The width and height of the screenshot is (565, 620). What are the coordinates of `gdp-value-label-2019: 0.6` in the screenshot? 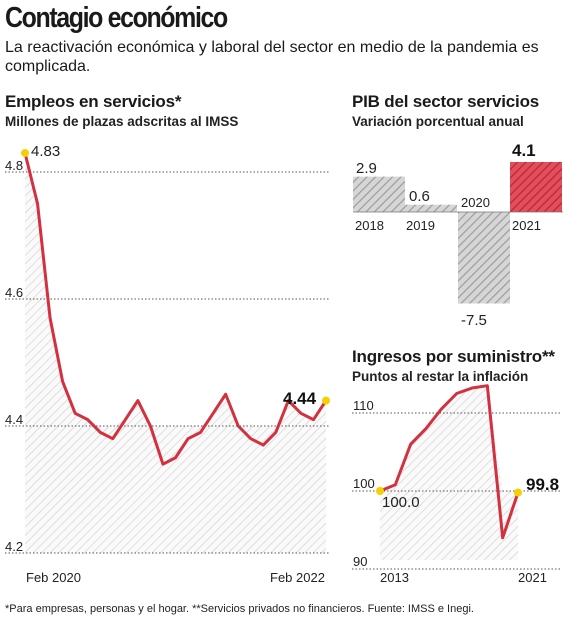 It's located at (419, 196).